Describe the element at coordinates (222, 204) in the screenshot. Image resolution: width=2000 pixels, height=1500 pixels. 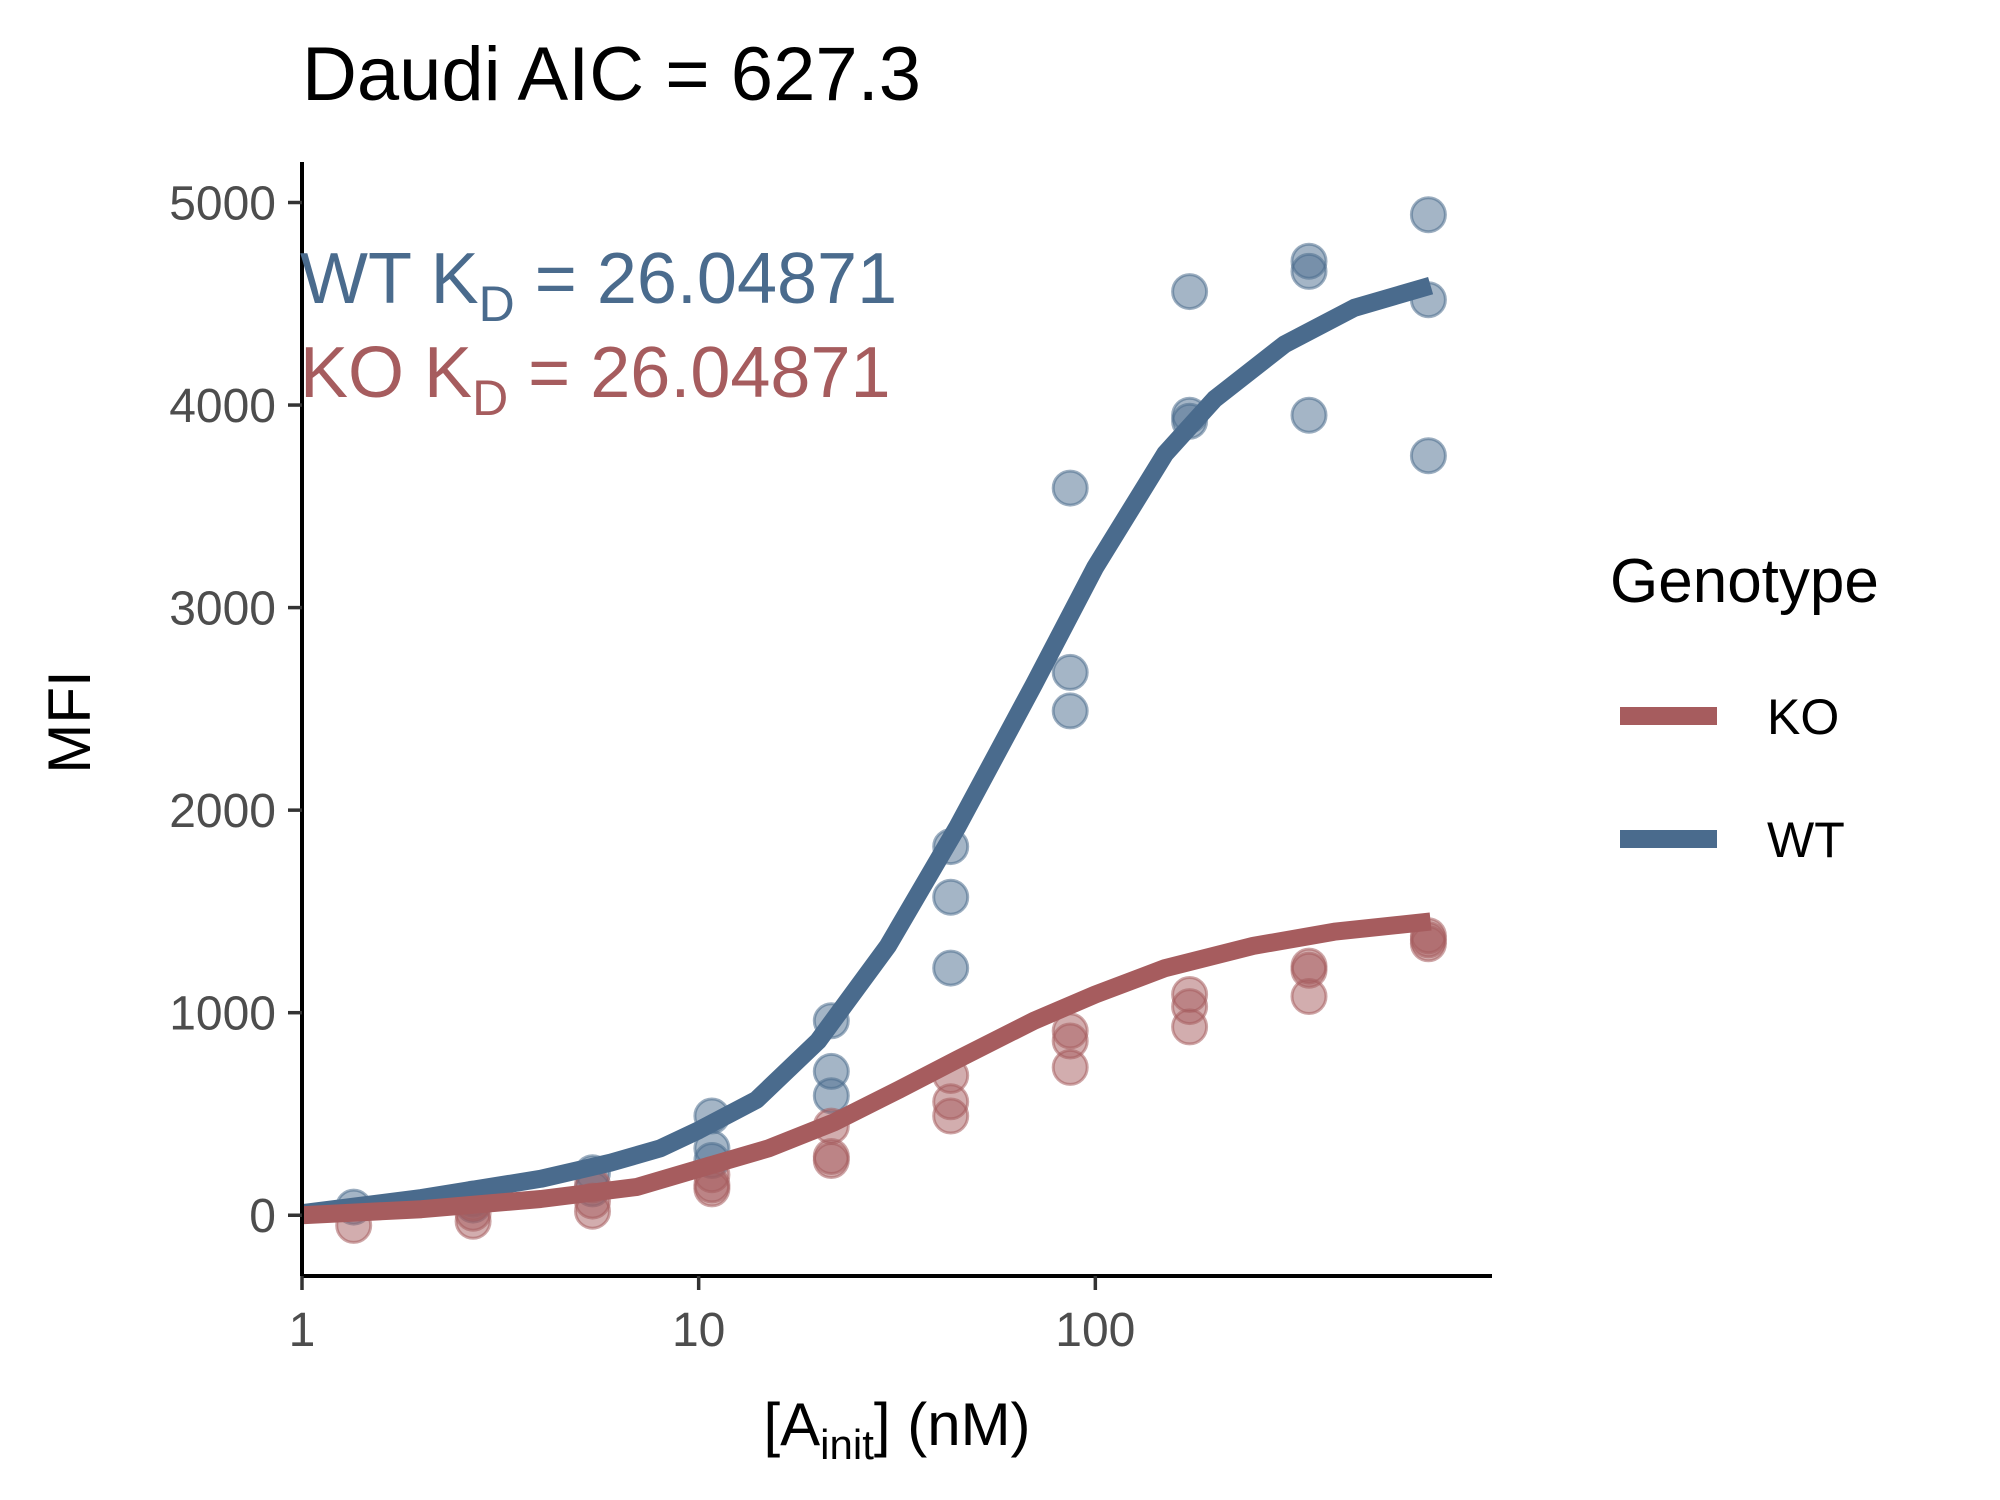
I see `y-tick-label: 5000` at that location.